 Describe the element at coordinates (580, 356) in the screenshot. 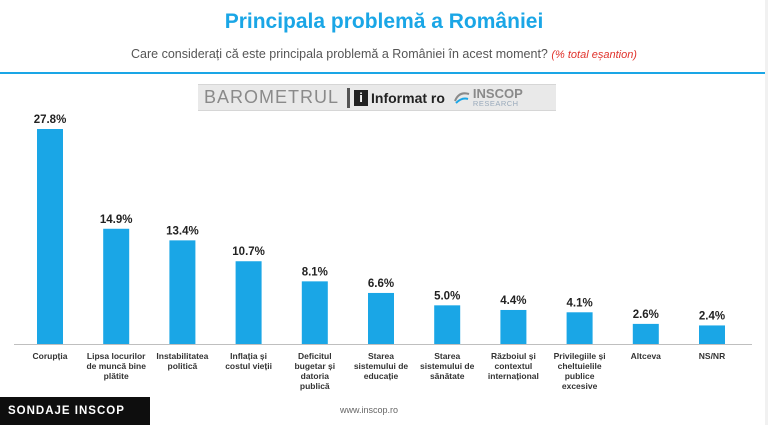

I see `category-label-line: Privilegiile și` at that location.